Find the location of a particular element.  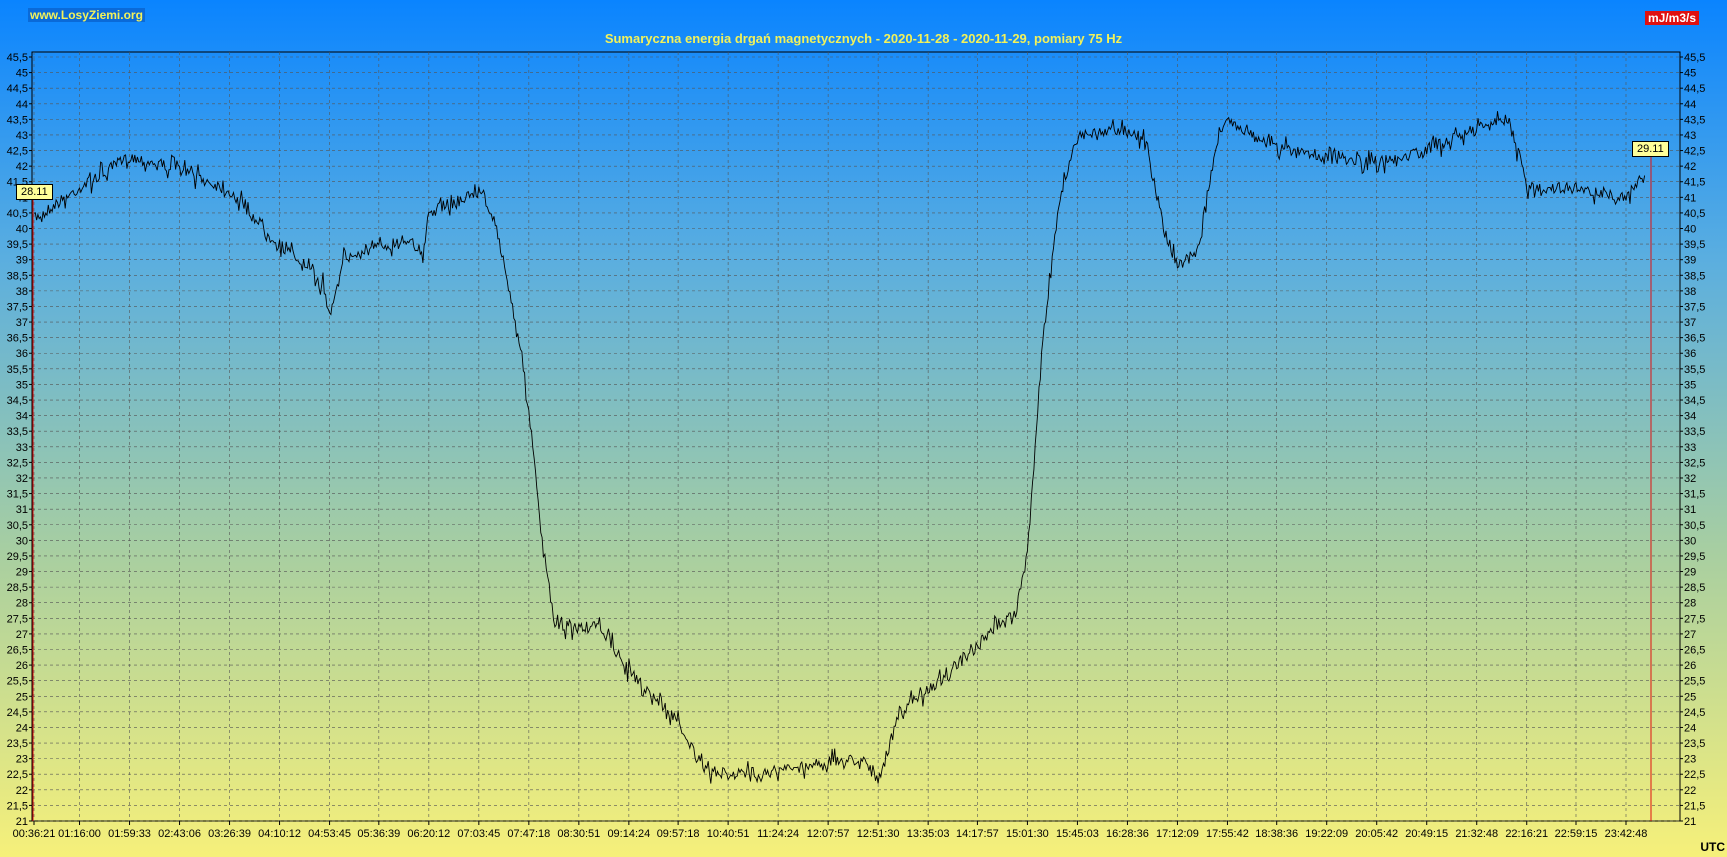

y-tick-label: 37,5 is located at coordinates (1694, 307).